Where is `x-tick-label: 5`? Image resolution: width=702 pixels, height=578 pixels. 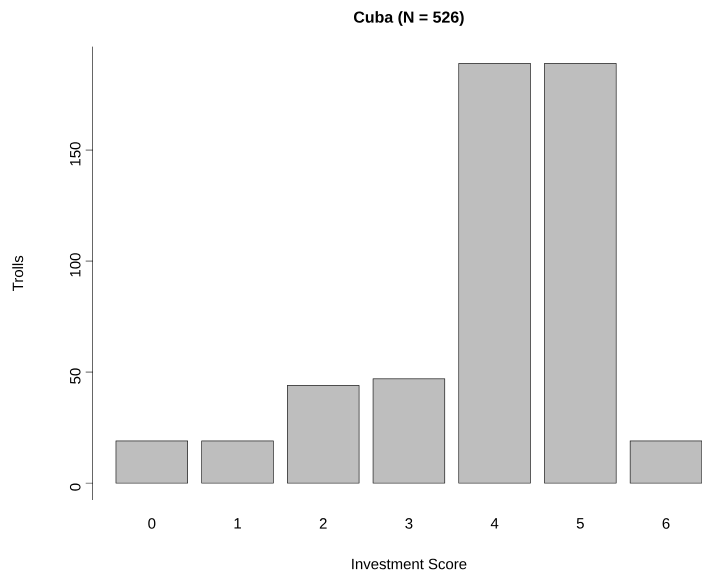 x-tick-label: 5 is located at coordinates (580, 523).